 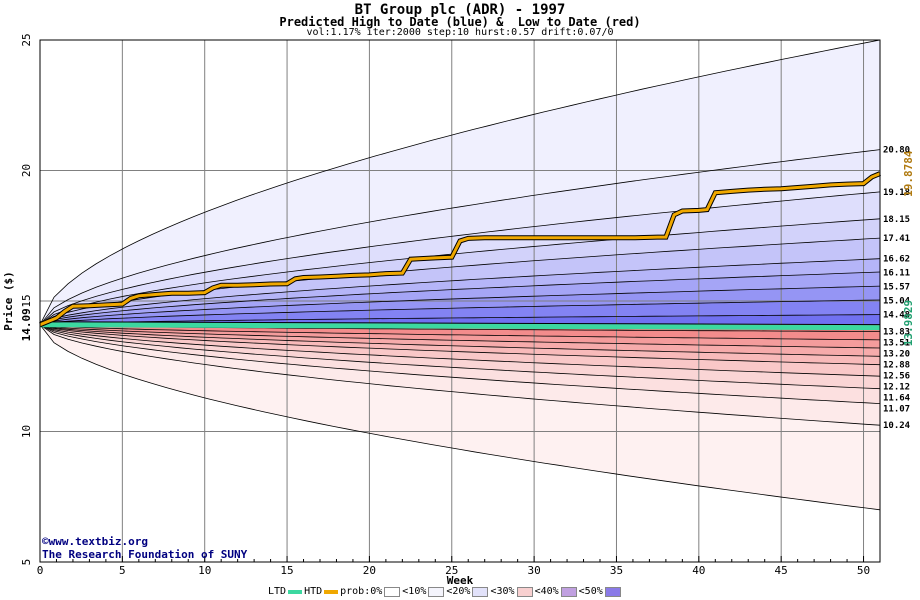 I want to click on legend: LTD HTD prob:0% <10% <20% <30% <40% <50%, so click(x=445, y=592).